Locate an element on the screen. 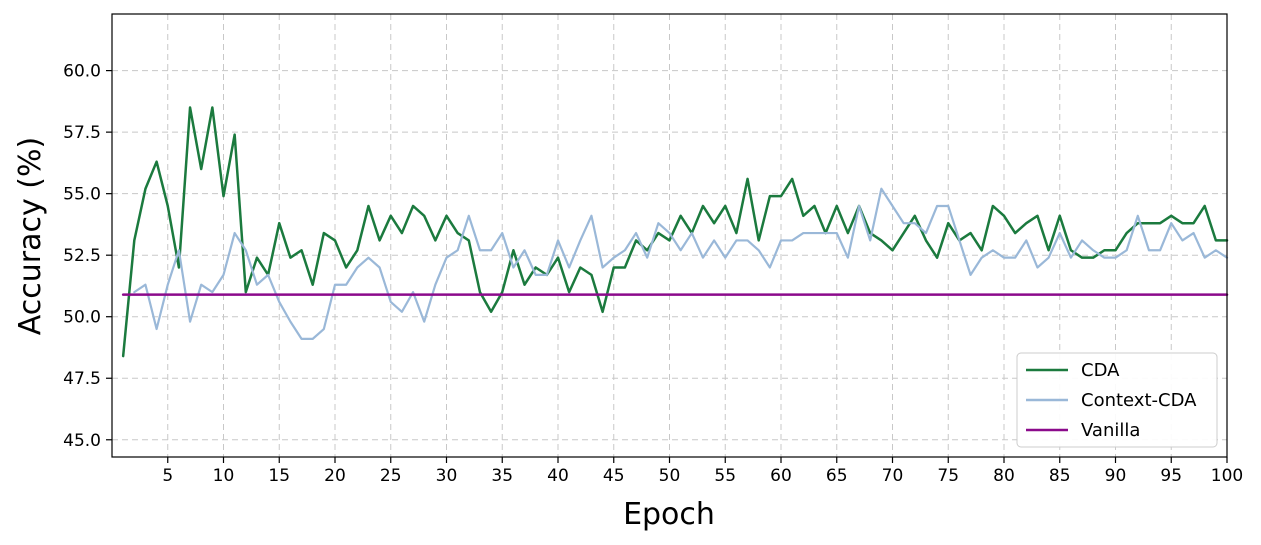  legend-label-vanilla: Vanilla is located at coordinates (1110, 430).